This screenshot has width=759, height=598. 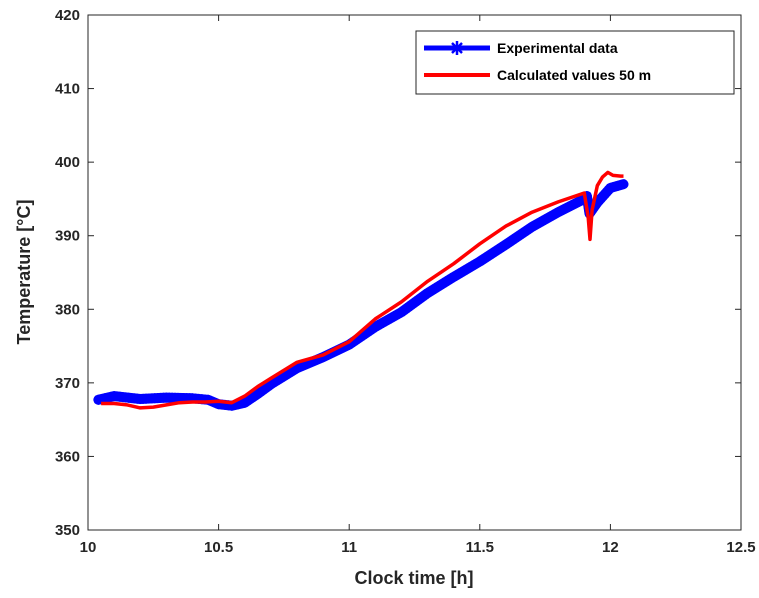 I want to click on legend-box, so click(x=575, y=62).